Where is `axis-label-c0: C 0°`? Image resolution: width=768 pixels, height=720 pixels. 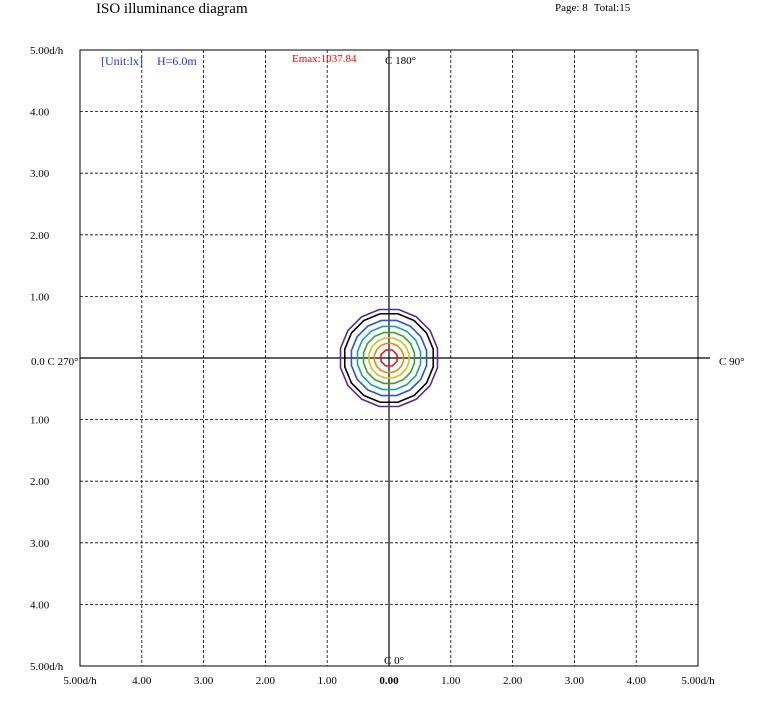
axis-label-c0: C 0° is located at coordinates (394, 661).